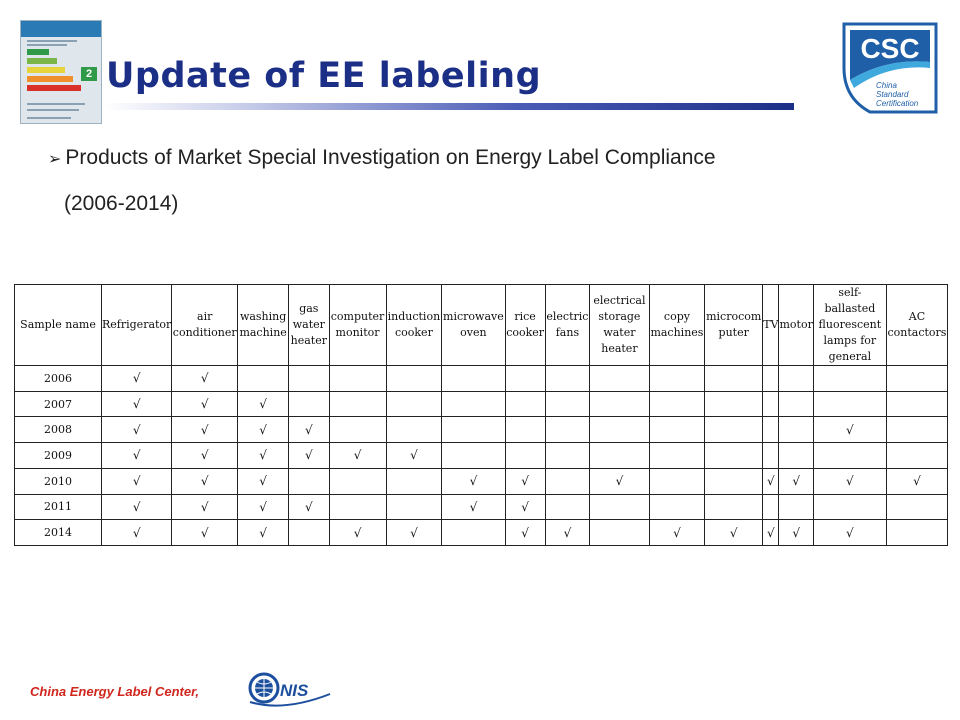 This screenshot has width=960, height=720. I want to click on column-header: AC contactors, so click(917, 325).